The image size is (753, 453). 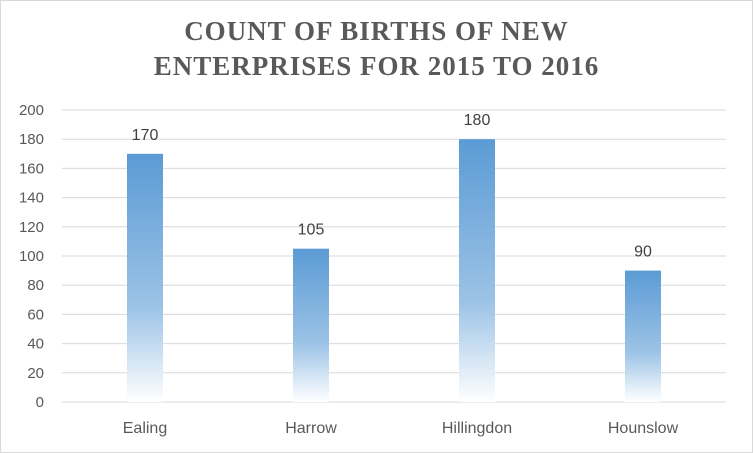 What do you see at coordinates (31, 168) in the screenshot?
I see `y-tick-label: 160` at bounding box center [31, 168].